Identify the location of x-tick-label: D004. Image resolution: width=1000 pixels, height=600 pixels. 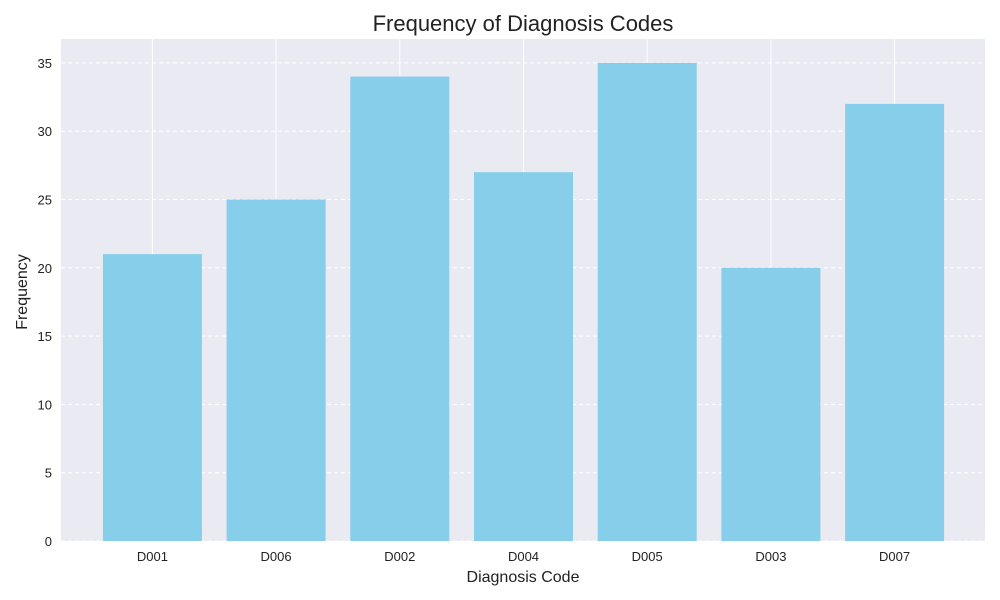
(523, 556).